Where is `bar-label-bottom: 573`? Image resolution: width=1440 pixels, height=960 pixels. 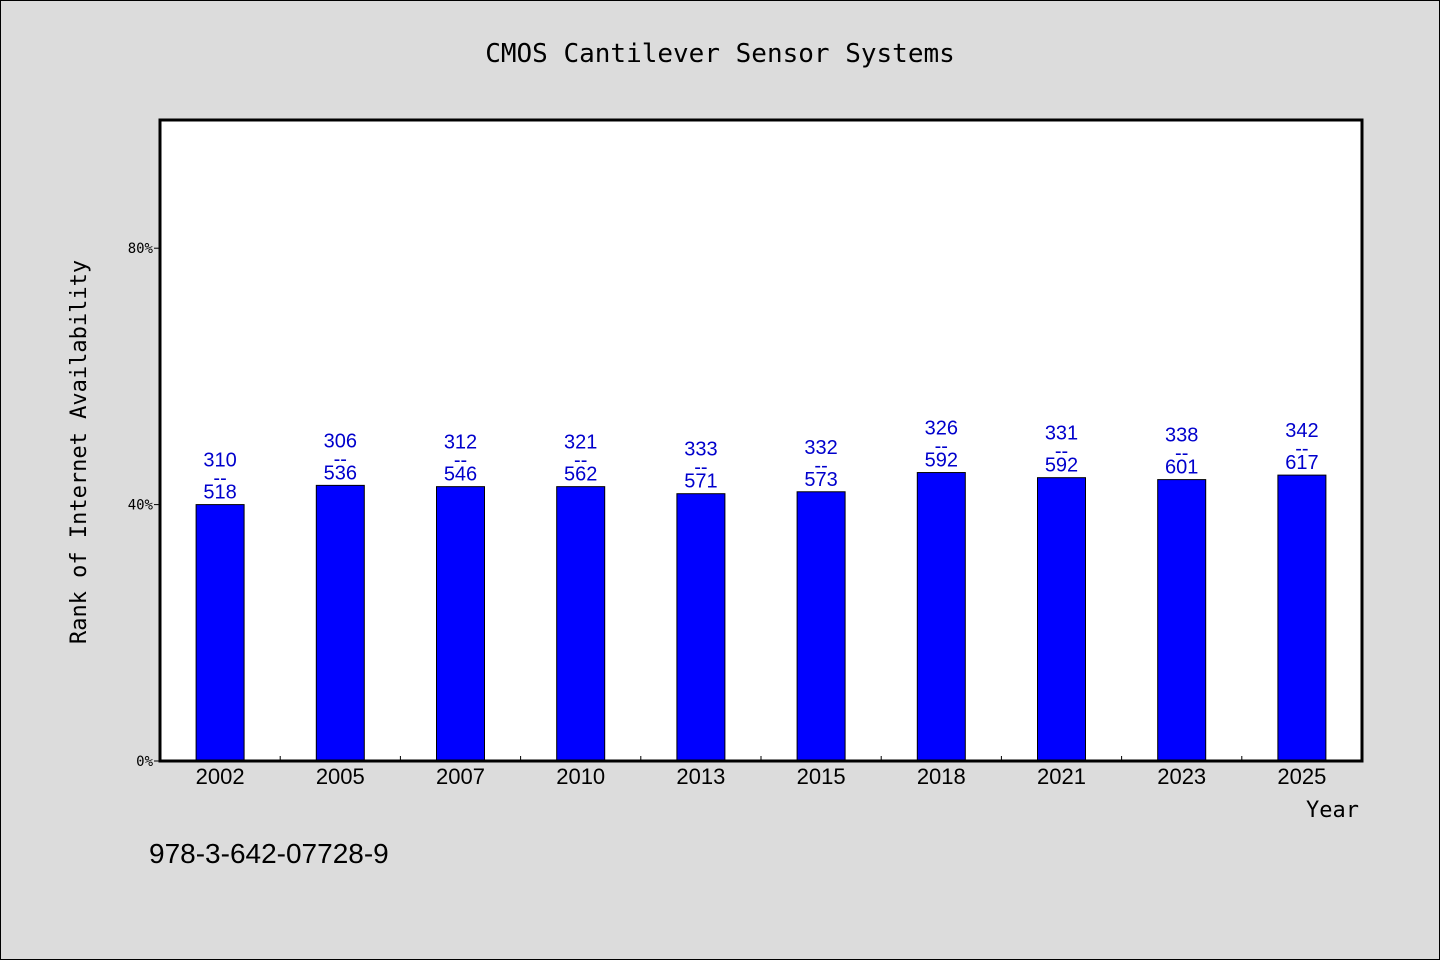
bar-label-bottom: 573 is located at coordinates (820, 480).